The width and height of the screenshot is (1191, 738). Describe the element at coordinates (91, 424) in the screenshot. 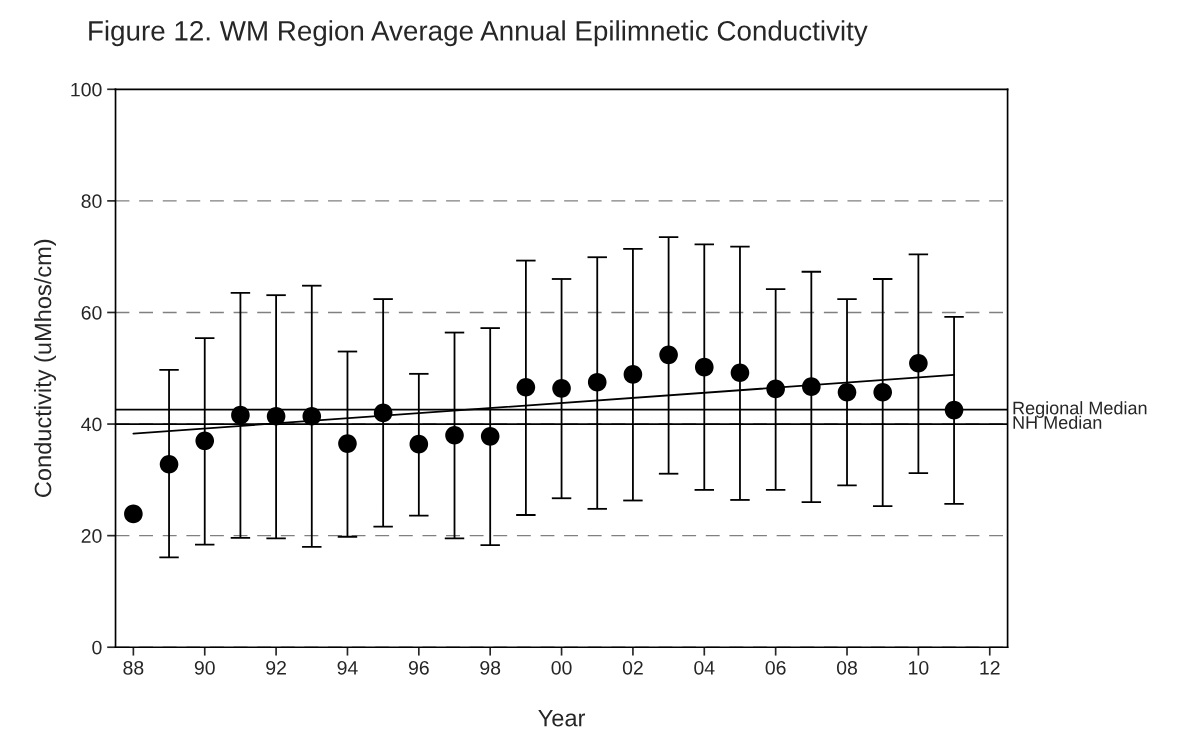

I see `y-tick-label: 40` at that location.